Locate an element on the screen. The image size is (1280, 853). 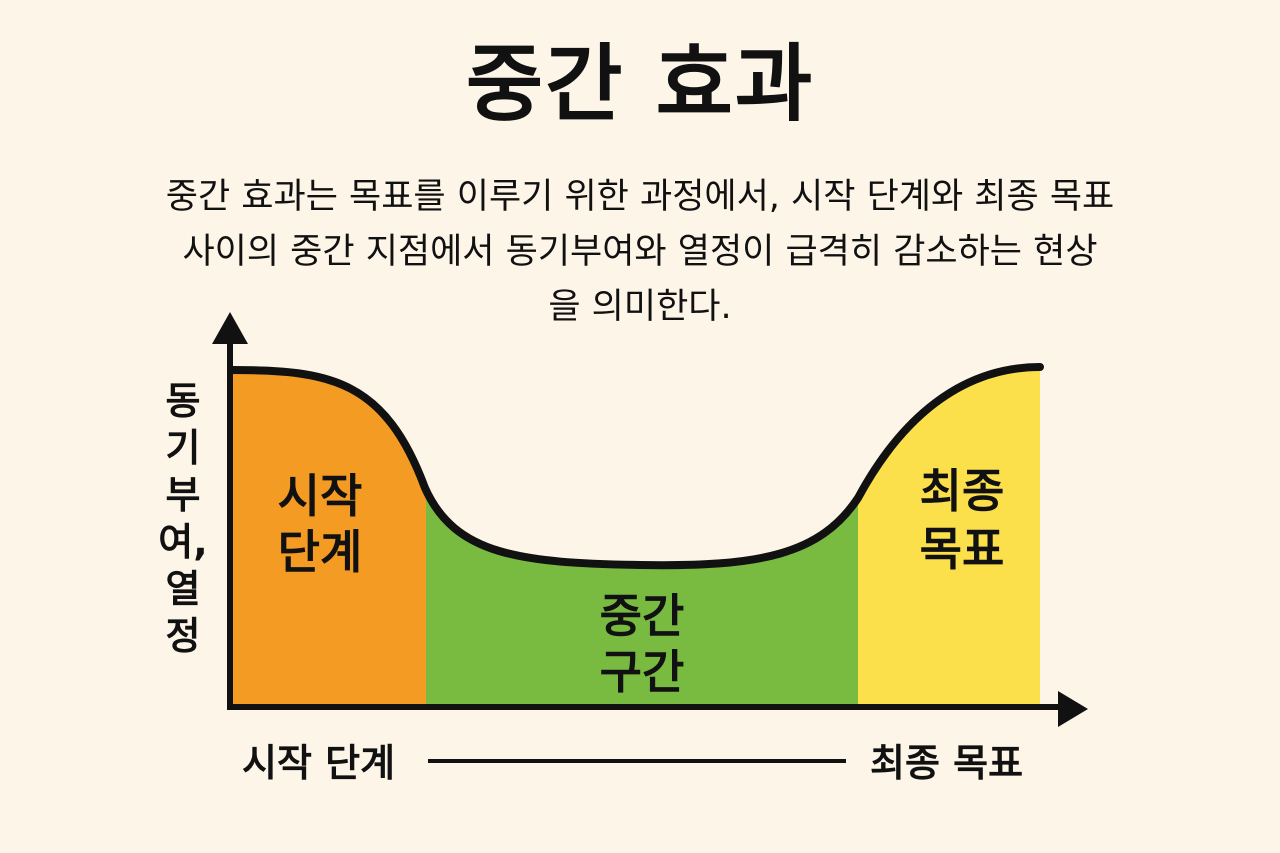
zone-middle-label-line1: 중간 is located at coordinates (642, 616).